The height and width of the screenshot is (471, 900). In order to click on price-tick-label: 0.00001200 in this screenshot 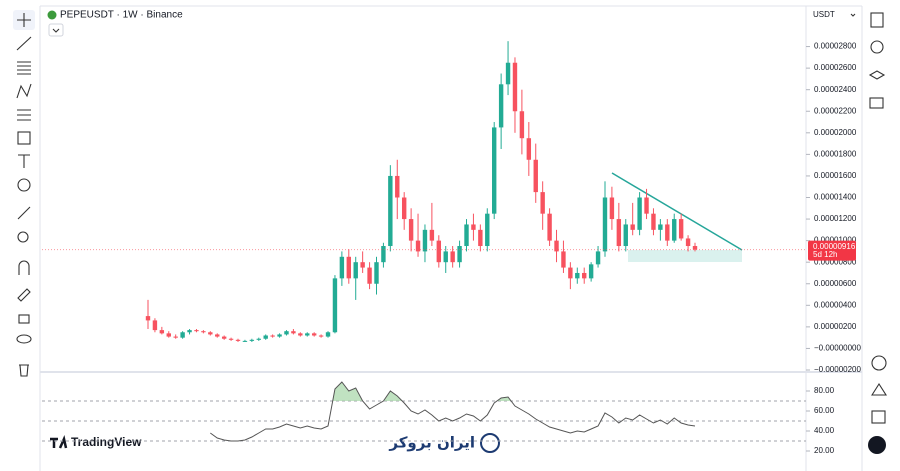, I will do `click(835, 218)`.